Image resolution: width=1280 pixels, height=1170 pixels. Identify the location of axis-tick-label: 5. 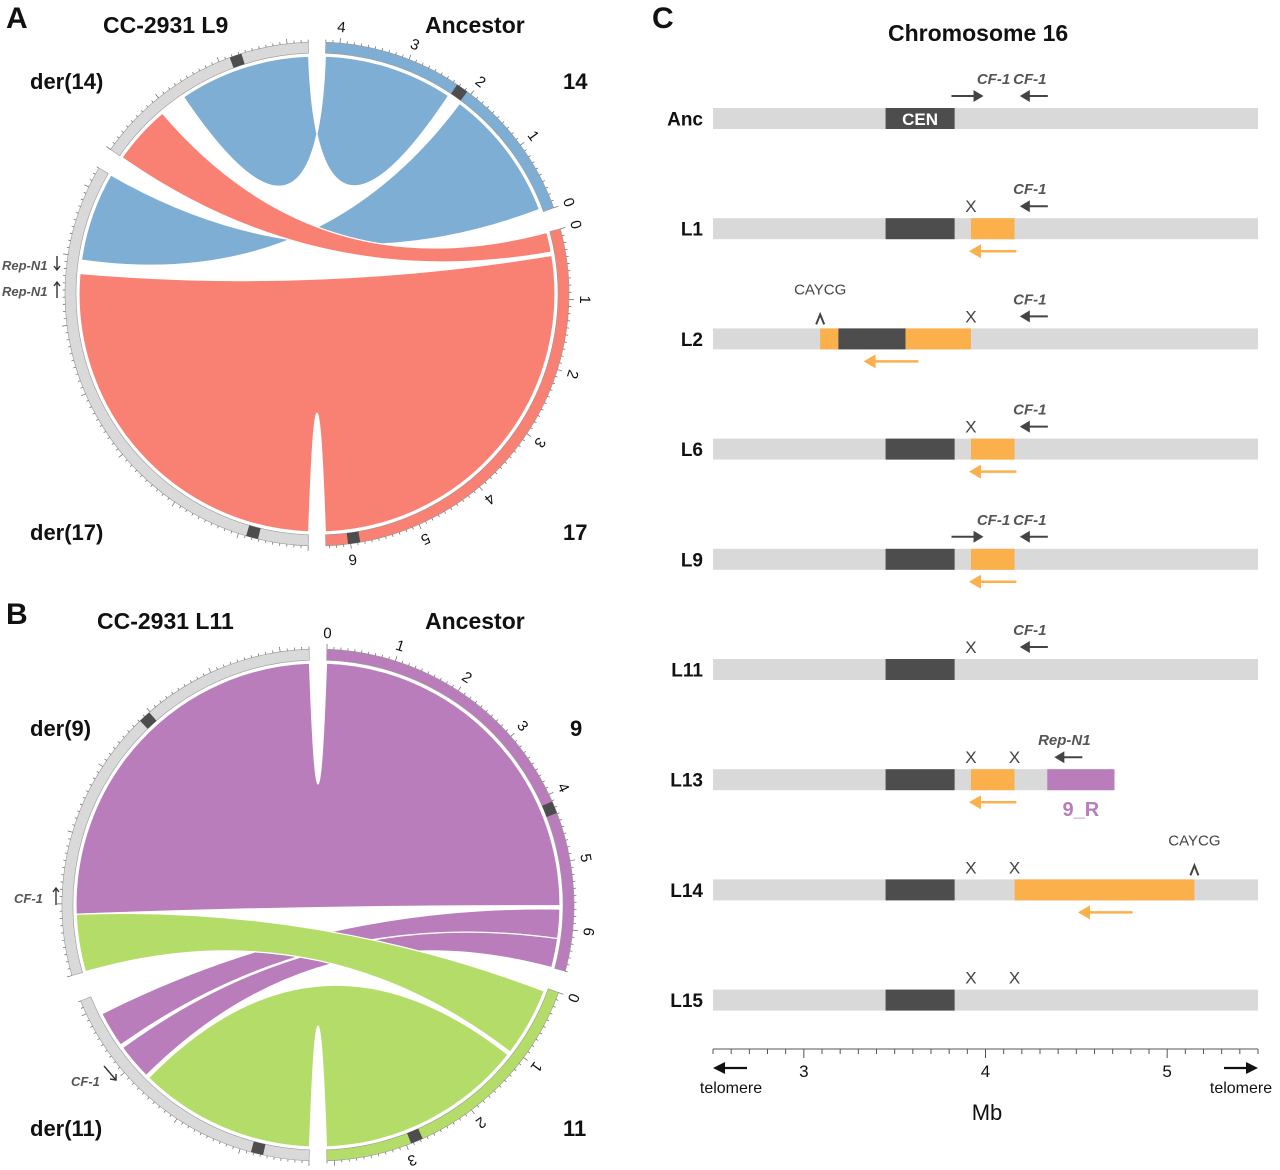
(1166, 1071).